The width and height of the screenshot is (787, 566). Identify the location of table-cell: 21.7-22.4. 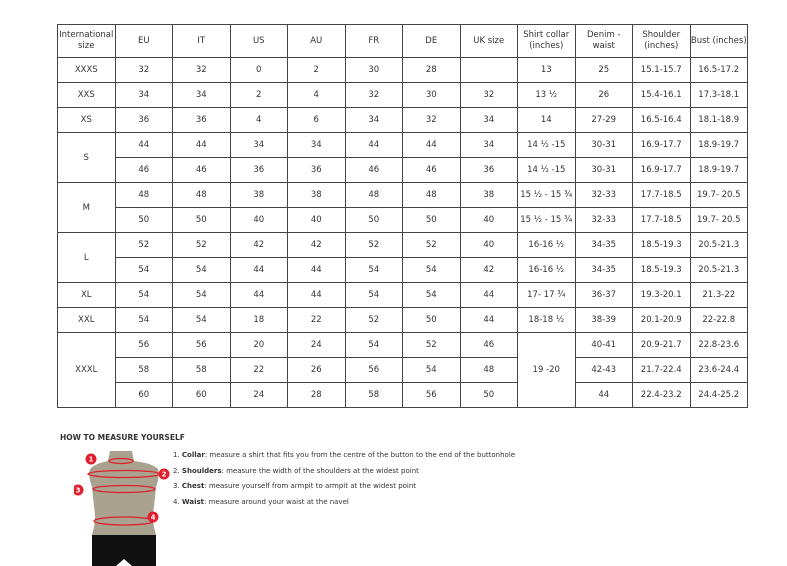
(661, 370).